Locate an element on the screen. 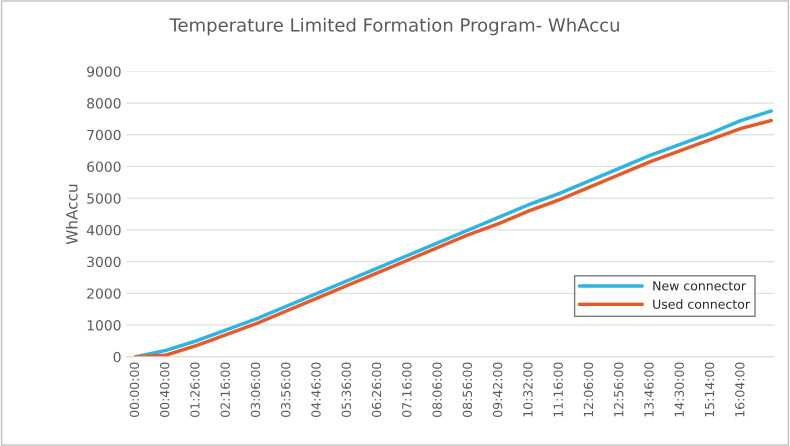 The image size is (790, 446). x-tick-label: 11:16:00 is located at coordinates (558, 389).